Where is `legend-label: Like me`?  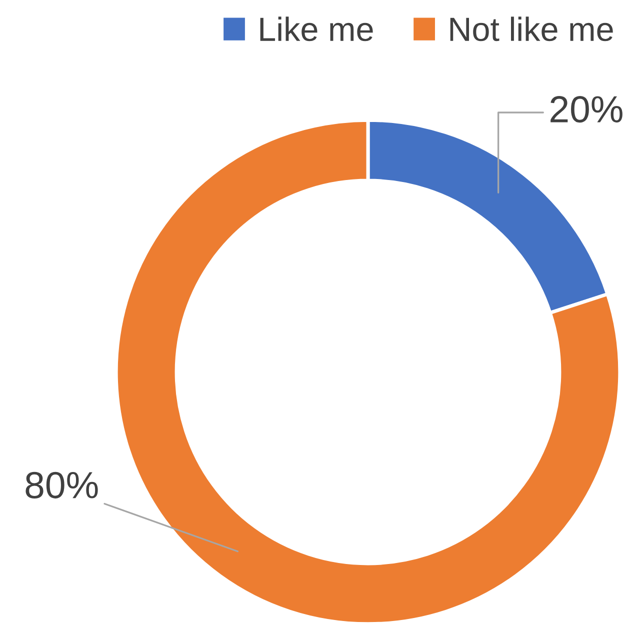
legend-label: Like me is located at coordinates (316, 29).